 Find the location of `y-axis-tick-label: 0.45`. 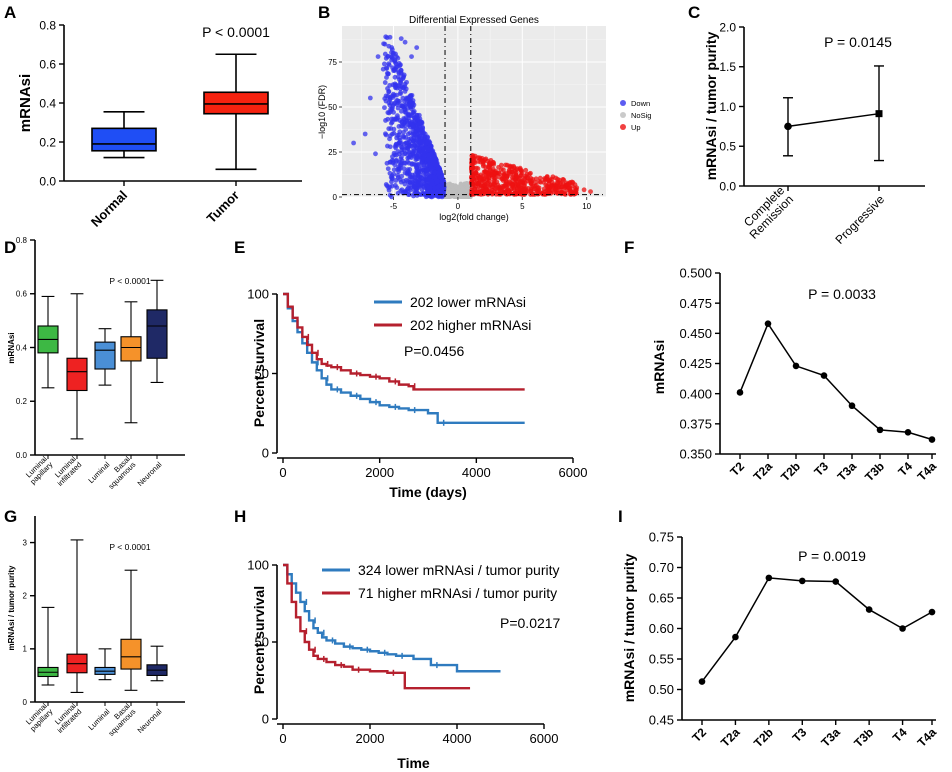

y-axis-tick-label: 0.45 is located at coordinates (661, 720).